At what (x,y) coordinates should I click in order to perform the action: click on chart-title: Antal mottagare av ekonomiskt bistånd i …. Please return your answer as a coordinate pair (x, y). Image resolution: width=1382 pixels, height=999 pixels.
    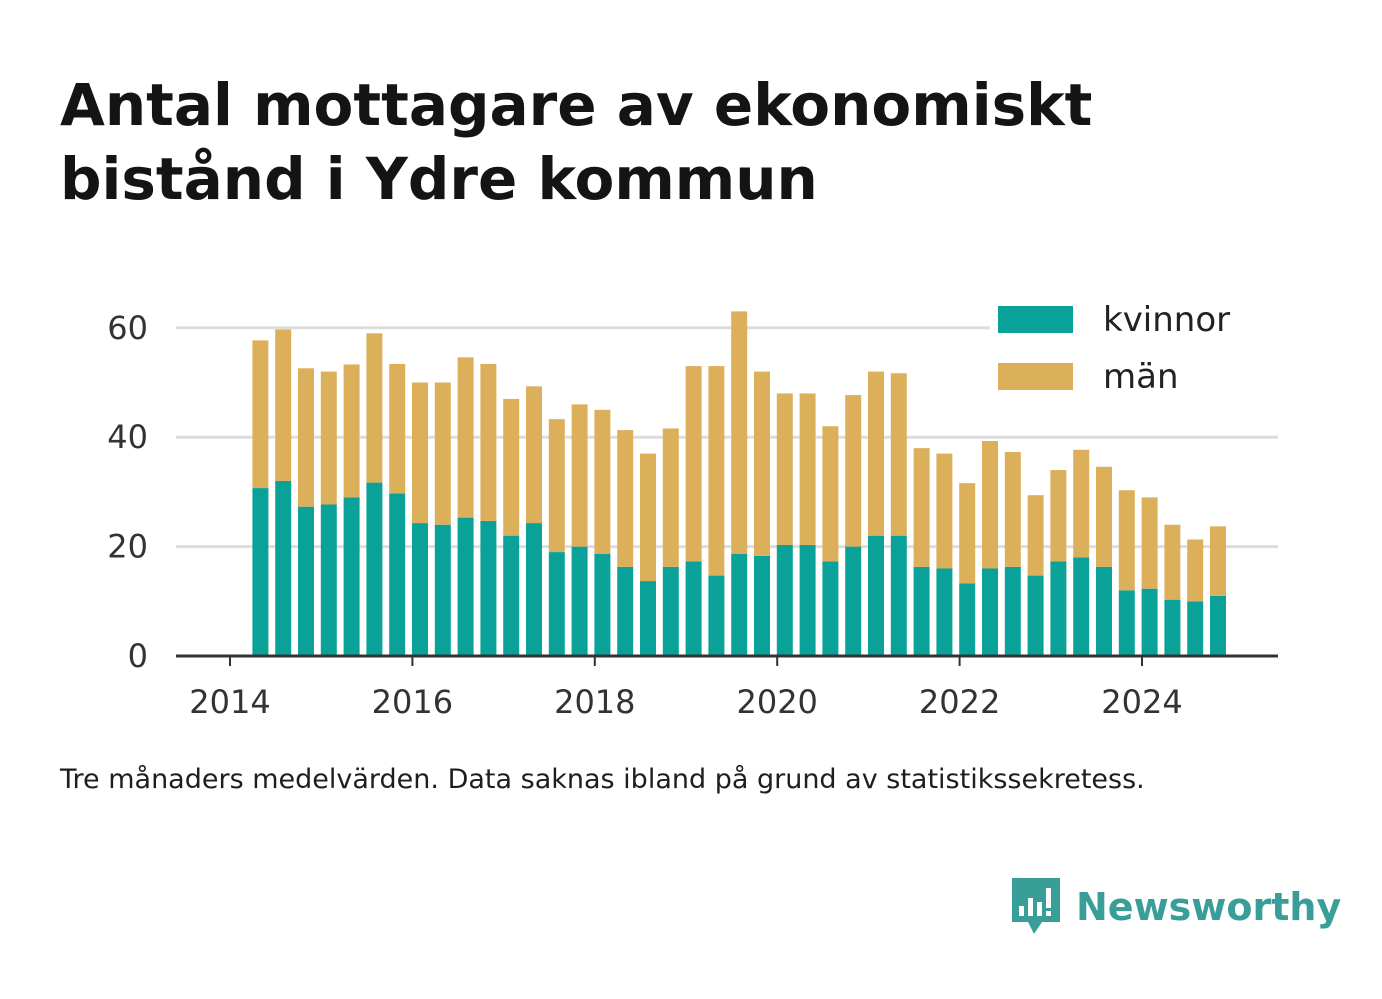
    Looking at the image, I should click on (576, 142).